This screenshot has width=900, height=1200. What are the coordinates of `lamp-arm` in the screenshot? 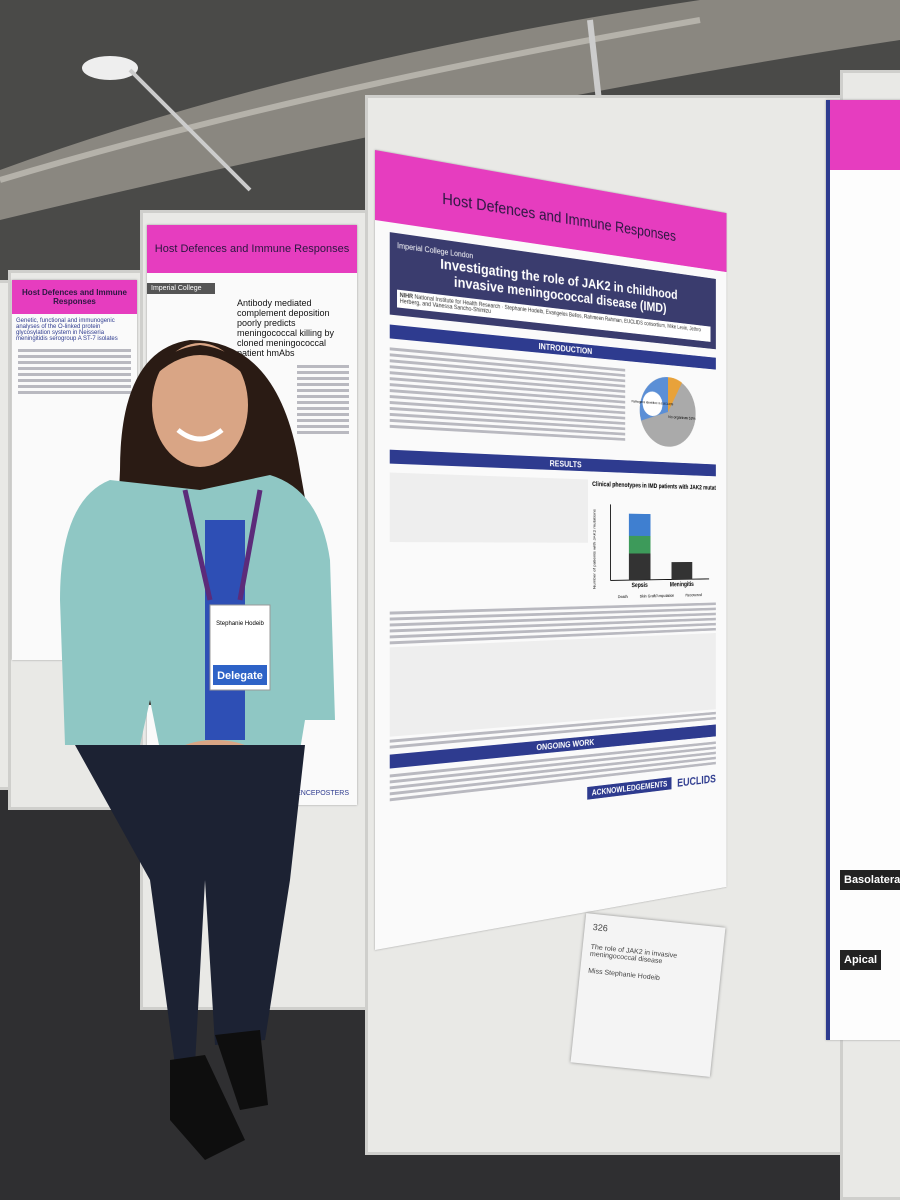 It's located at (190, 130).